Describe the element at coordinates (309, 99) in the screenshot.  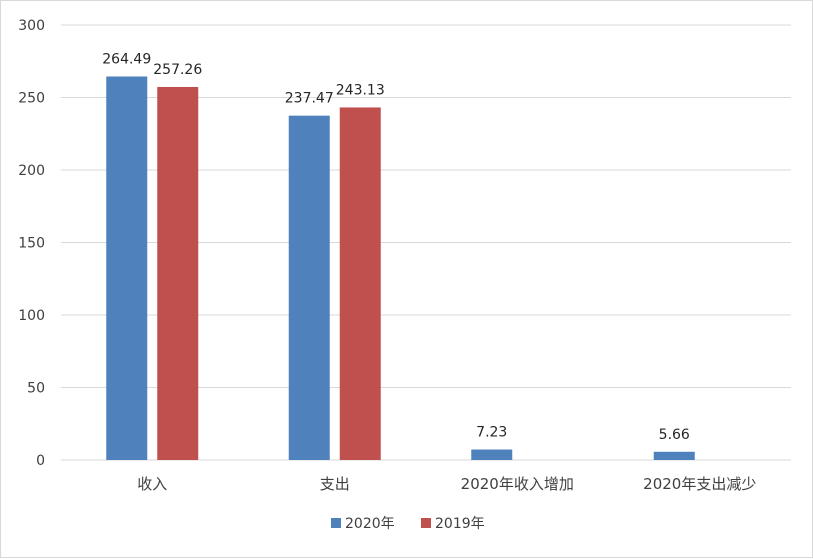
I see `data-label: 237.47` at that location.